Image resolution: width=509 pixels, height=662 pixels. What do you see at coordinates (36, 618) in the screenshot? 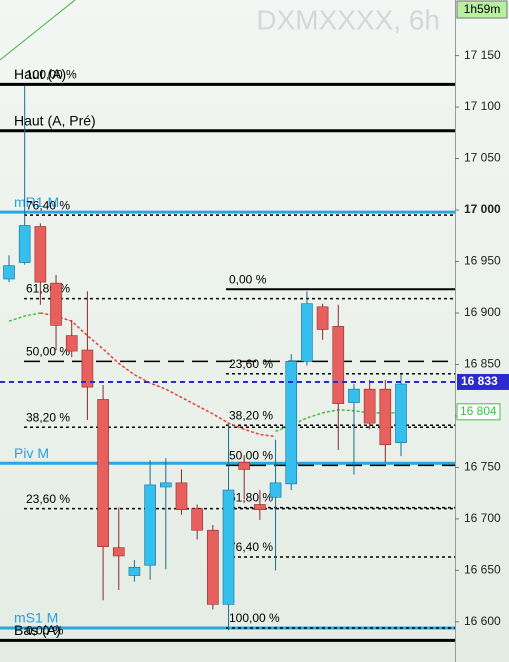
I see `pivot-label: mS1 M` at bounding box center [36, 618].